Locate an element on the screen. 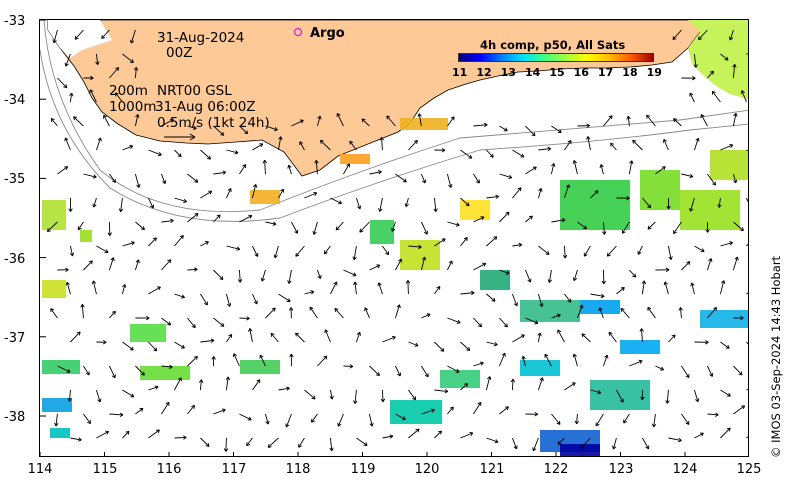 The image size is (791, 492). coastal-strip is located at coordinates (80, 39).